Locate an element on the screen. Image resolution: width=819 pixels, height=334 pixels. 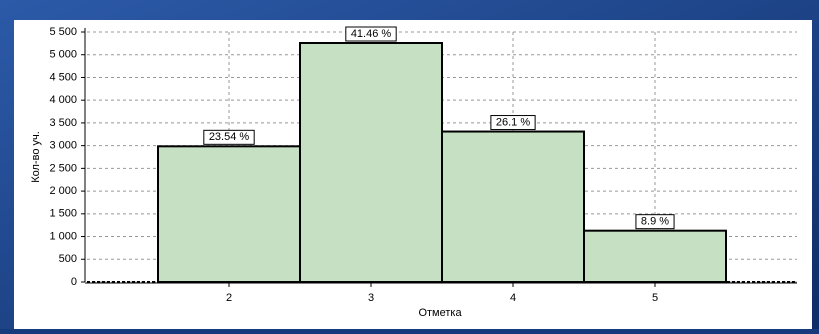
x-tick-label: 3 is located at coordinates (371, 298).